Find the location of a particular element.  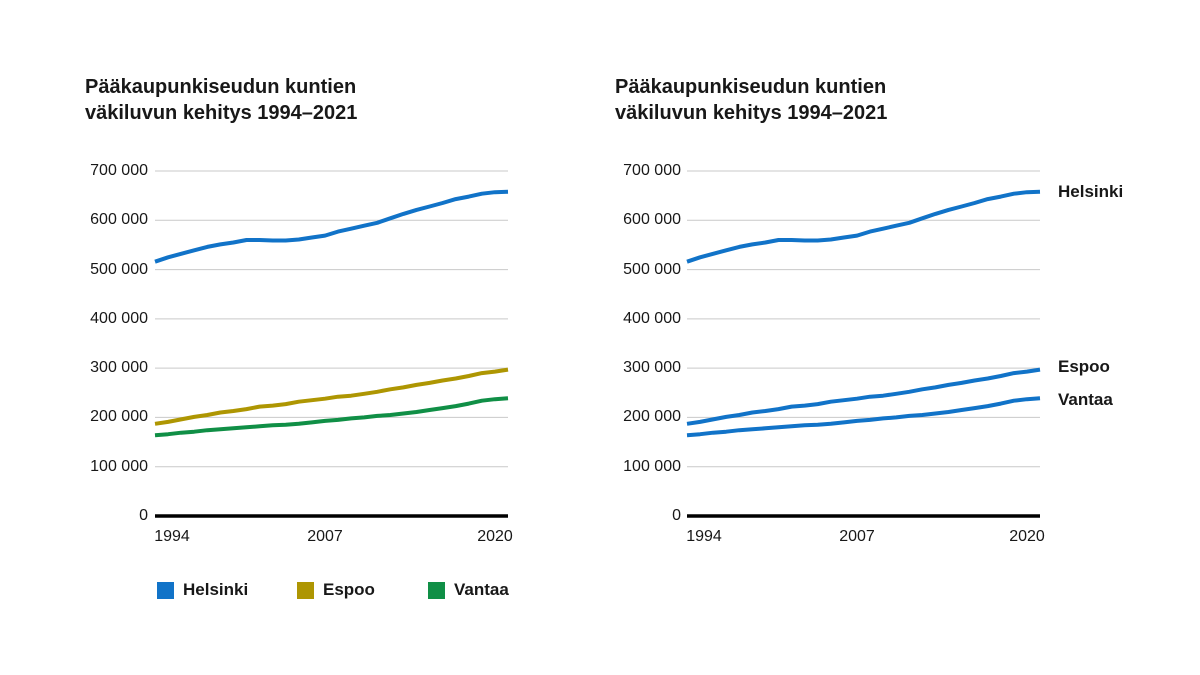

legend-swatch-espoo is located at coordinates (305, 590).